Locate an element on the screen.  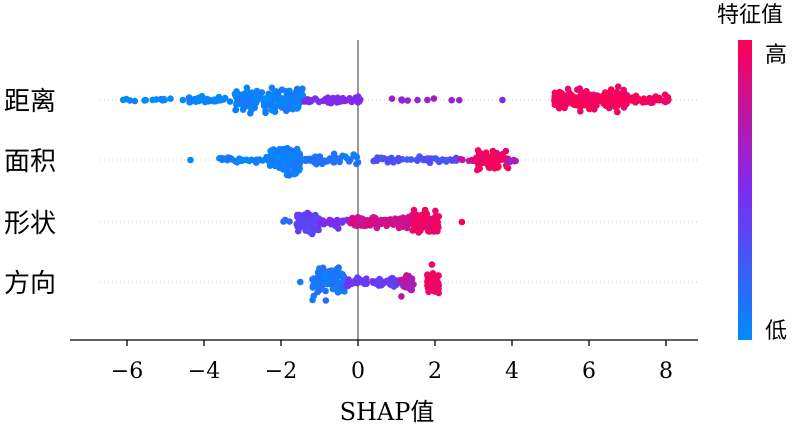
feature-label: 面积 is located at coordinates (30, 162).